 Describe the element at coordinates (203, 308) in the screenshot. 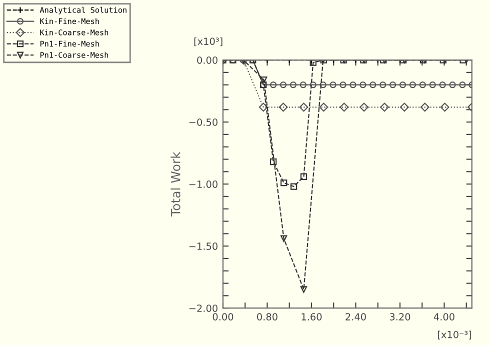

I see `y-tick-label: −2.00` at that location.